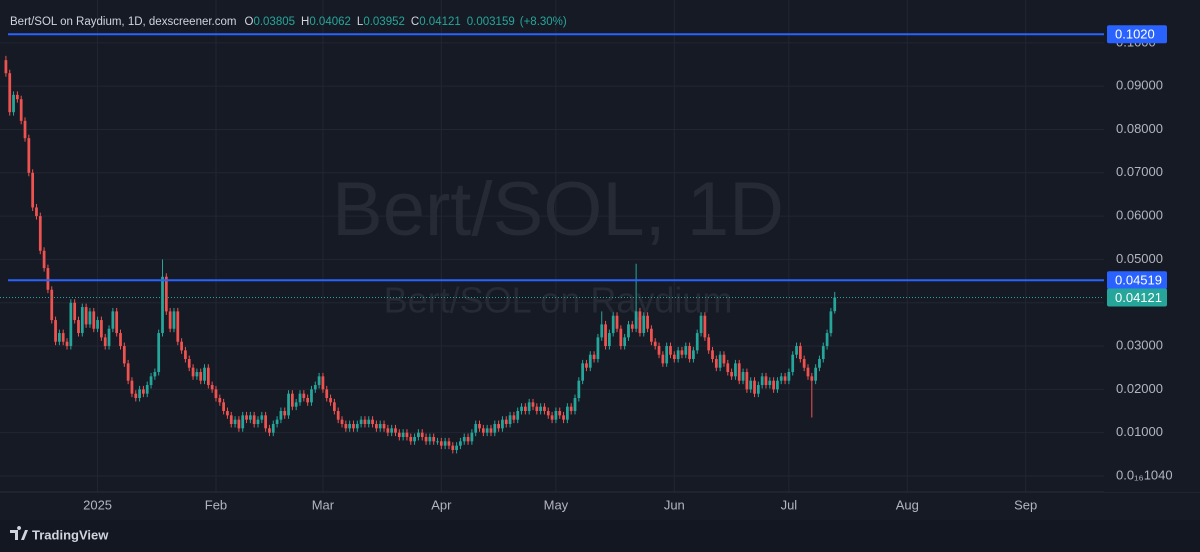 The image size is (1200, 552). What do you see at coordinates (907, 504) in the screenshot?
I see `x-tick-label: Aug` at bounding box center [907, 504].